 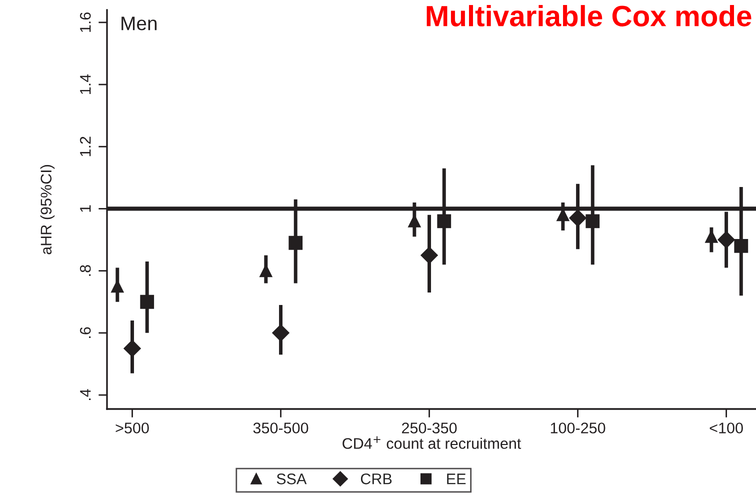 I want to click on annotation: Men, so click(x=139, y=23).